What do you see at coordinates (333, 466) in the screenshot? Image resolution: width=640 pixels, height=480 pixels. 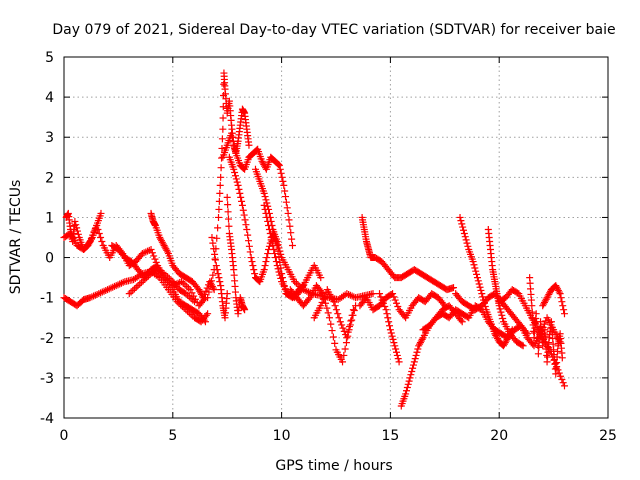 I see `x-axis-label: GPS time / hours` at bounding box center [333, 466].